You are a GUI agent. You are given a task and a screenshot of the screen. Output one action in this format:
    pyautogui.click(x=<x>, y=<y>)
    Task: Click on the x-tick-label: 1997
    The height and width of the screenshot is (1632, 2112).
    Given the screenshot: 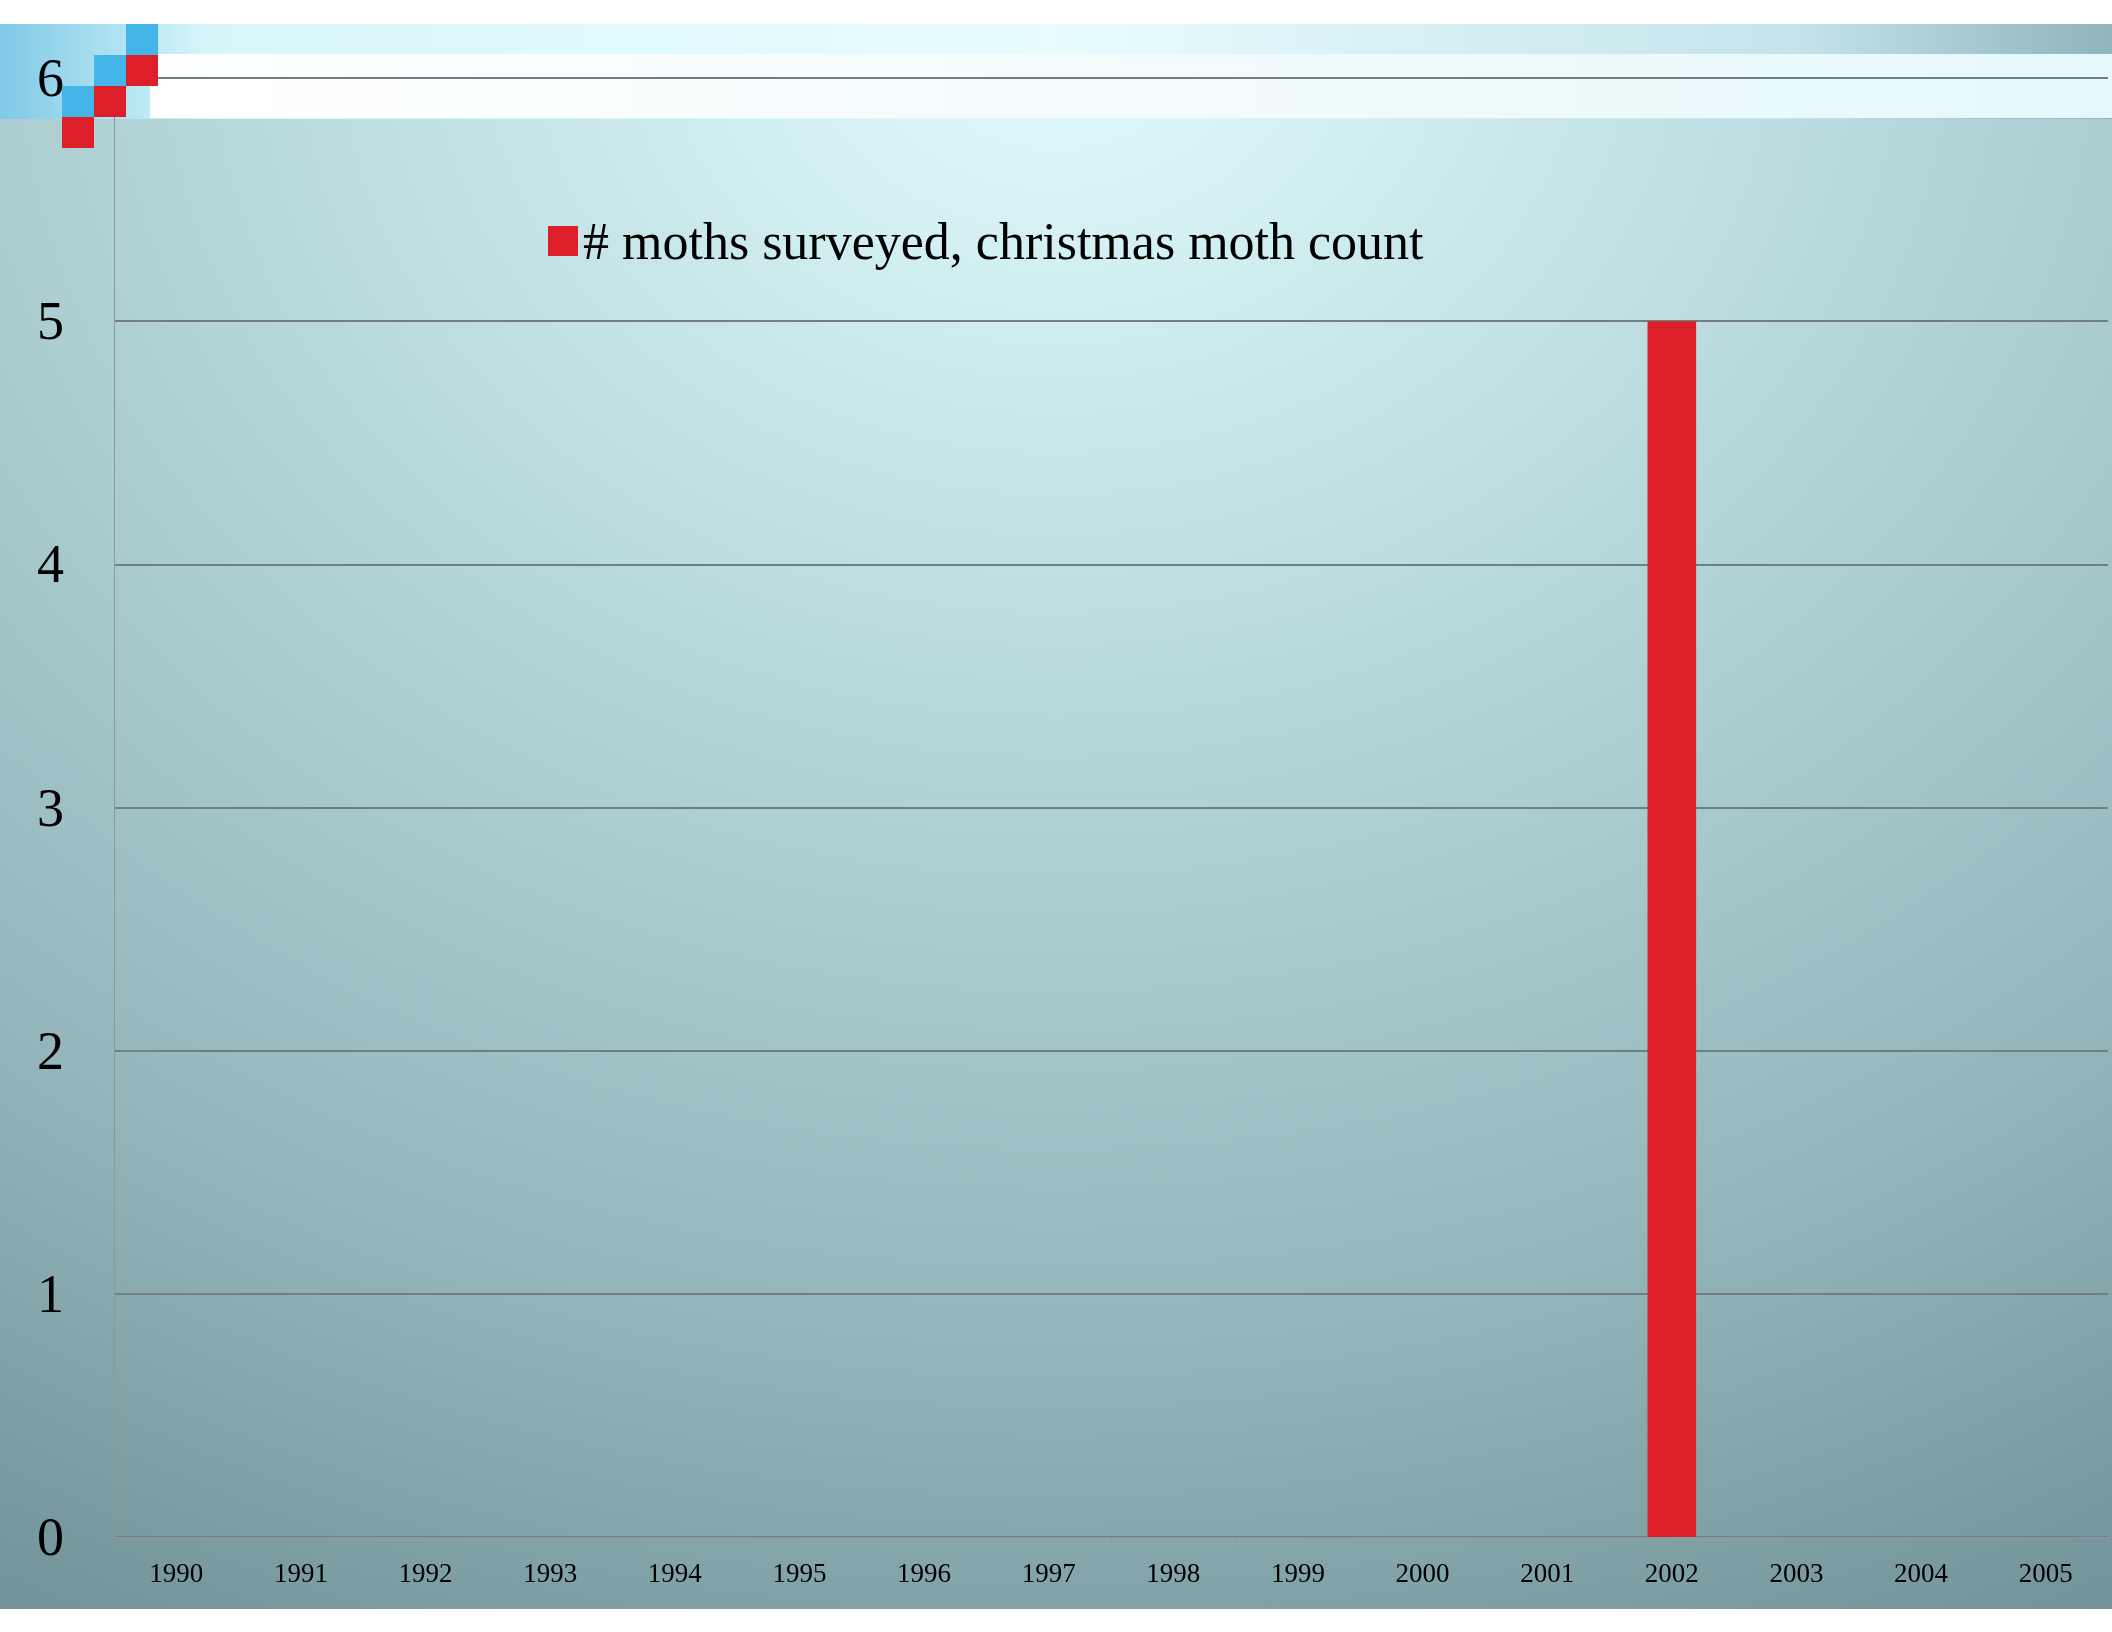 What is the action you would take?
    pyautogui.click(x=1048, y=1572)
    